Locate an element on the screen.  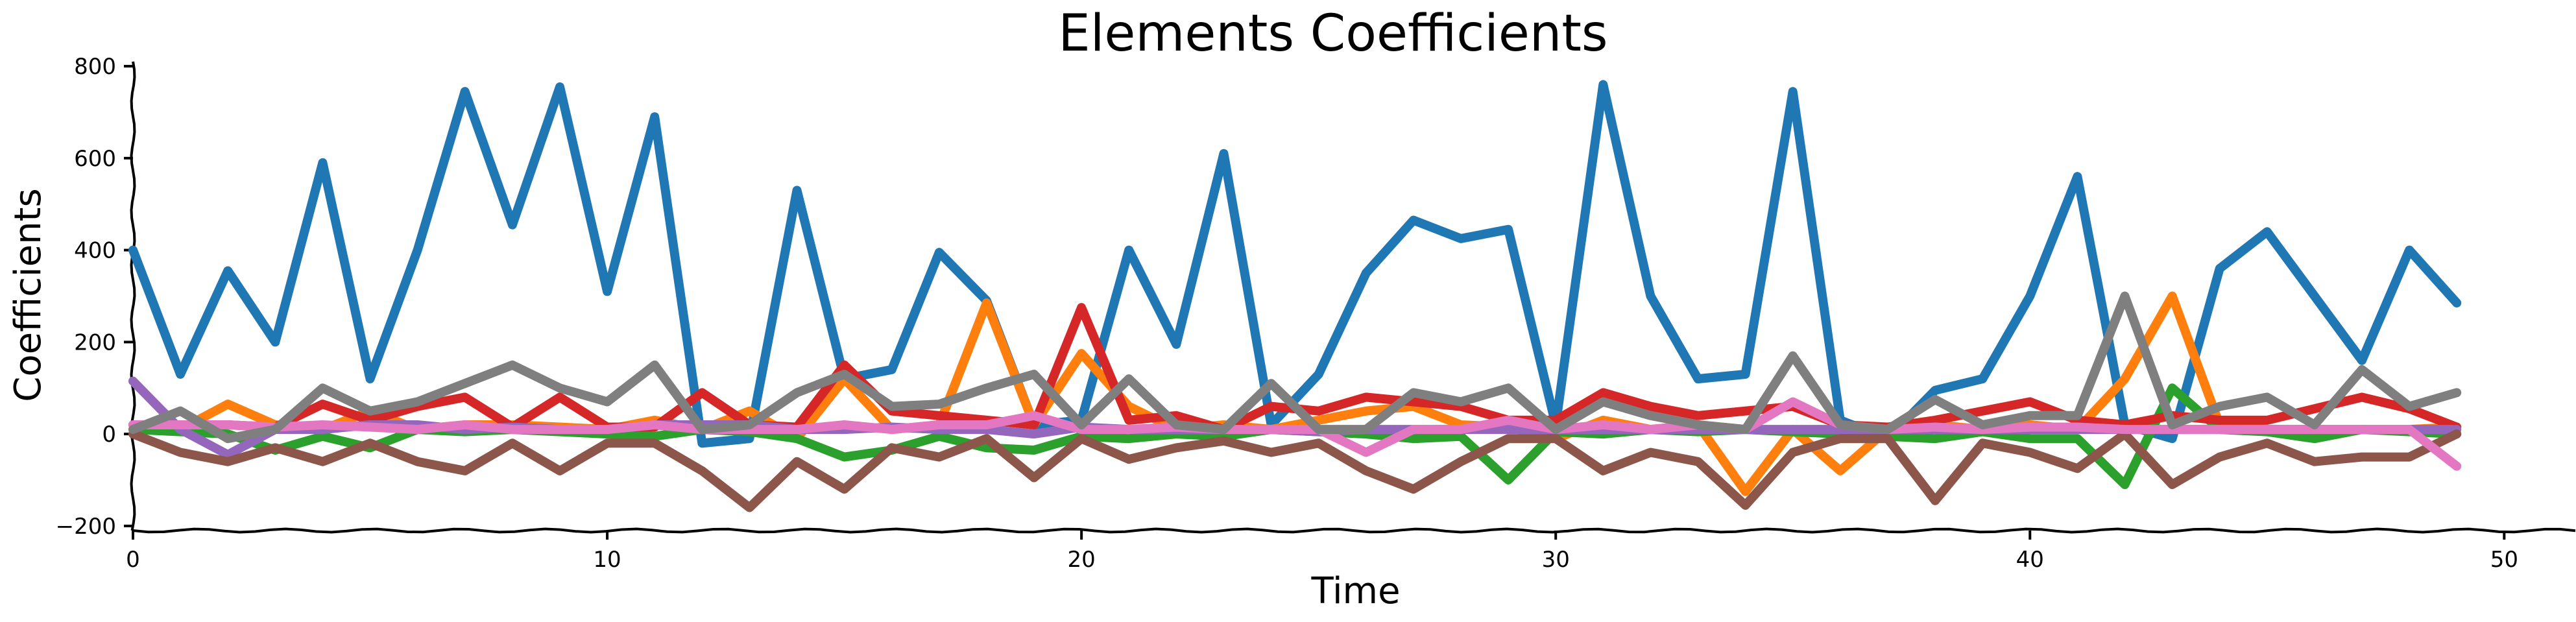
y-tick-label: 800 is located at coordinates (95, 67).